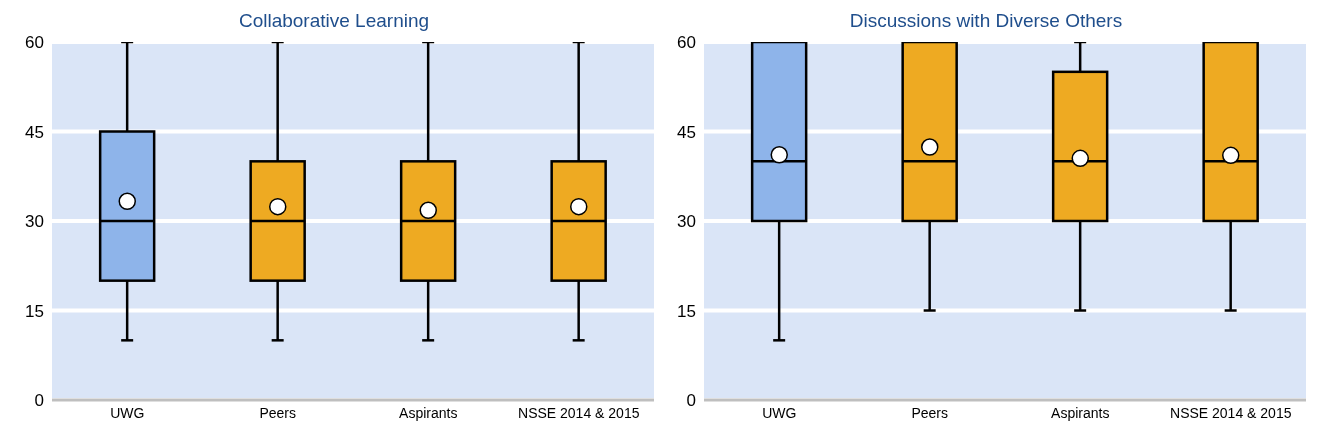 This screenshot has width=1320, height=447. What do you see at coordinates (986, 21) in the screenshot?
I see `chart-title: Discussions with Diverse Others` at bounding box center [986, 21].